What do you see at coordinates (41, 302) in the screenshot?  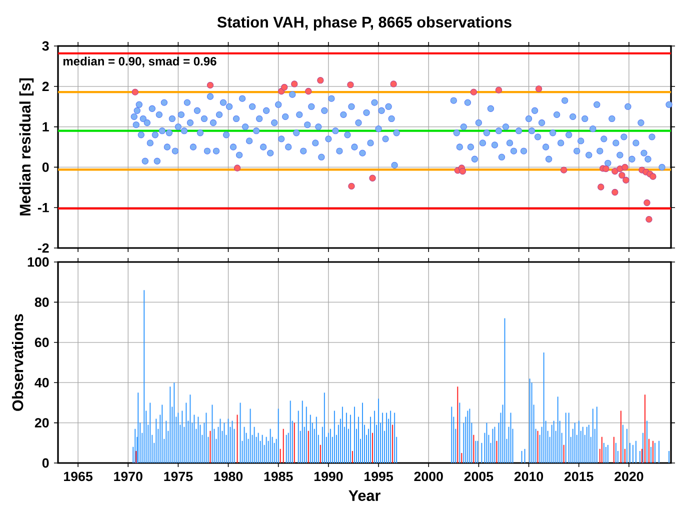 I see `y-tick-label: 80` at bounding box center [41, 302].